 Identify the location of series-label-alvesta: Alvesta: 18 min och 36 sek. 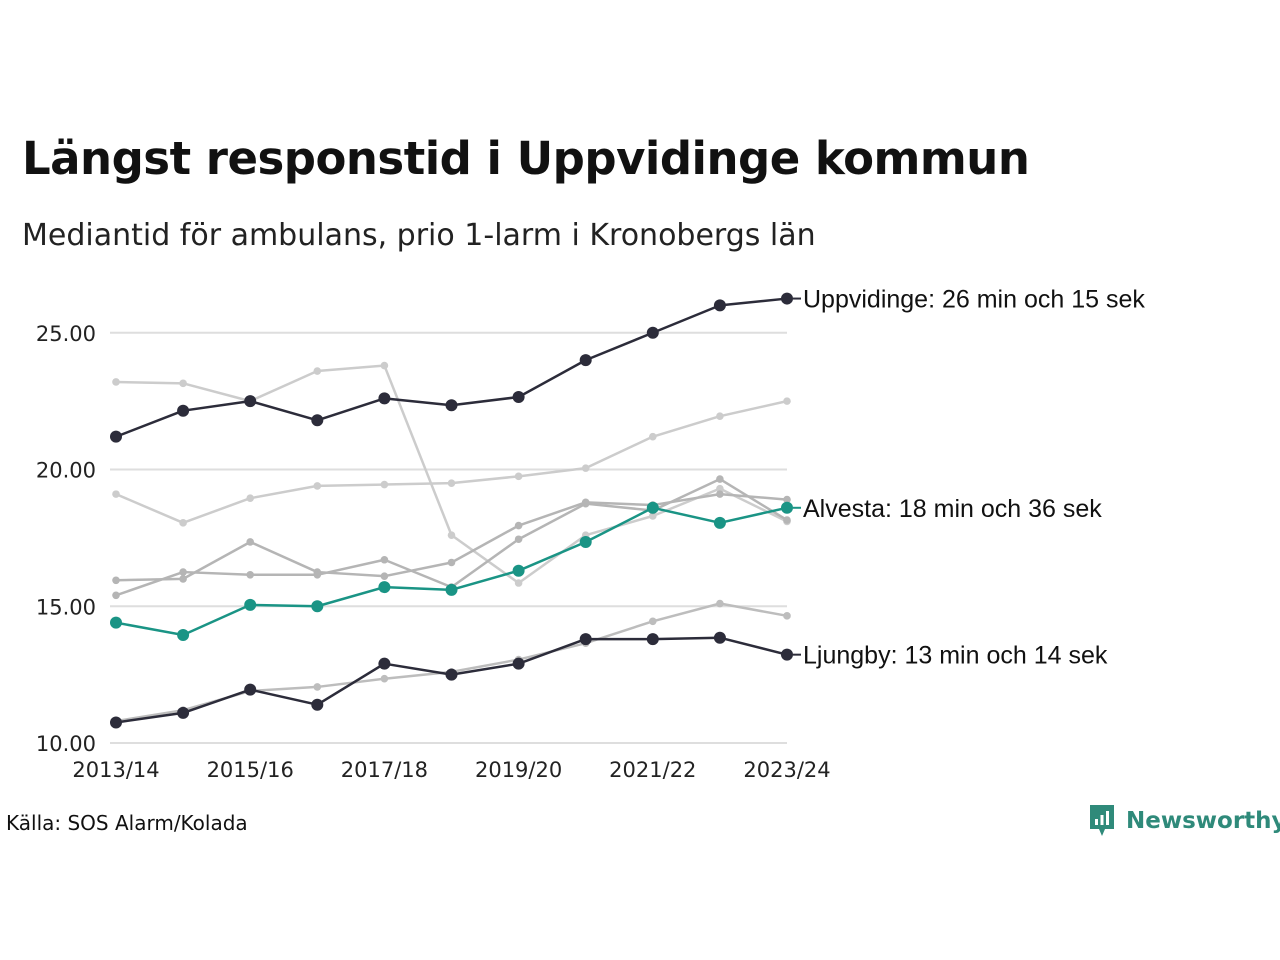
(952, 509).